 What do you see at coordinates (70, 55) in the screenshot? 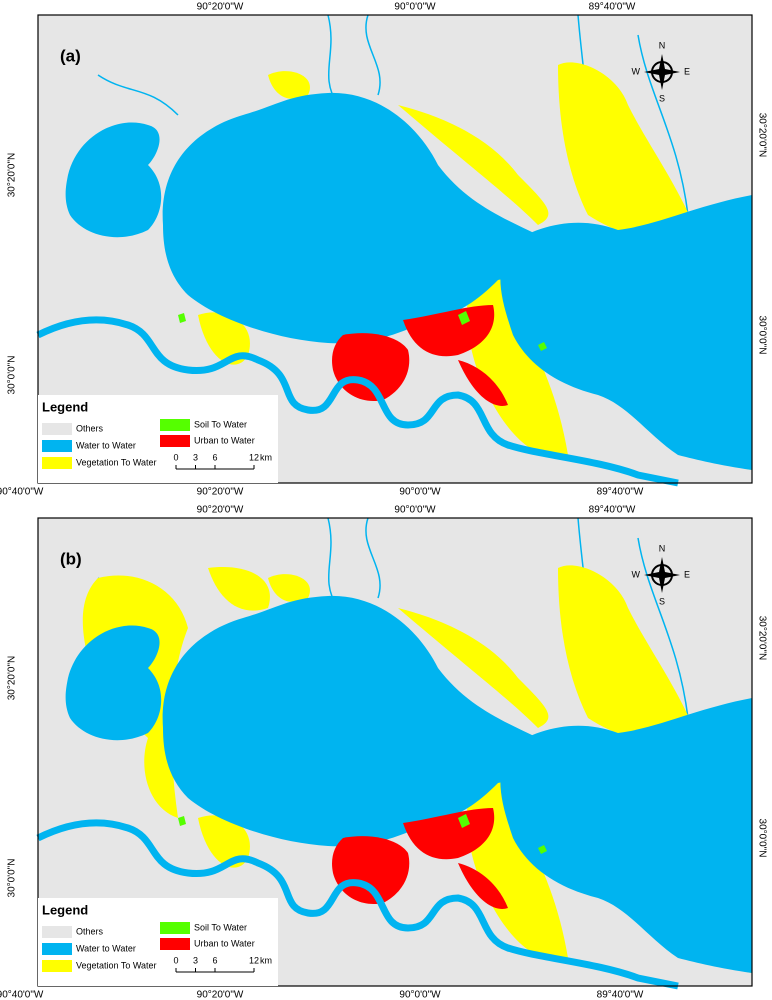
I see `panel-label: (a)` at bounding box center [70, 55].